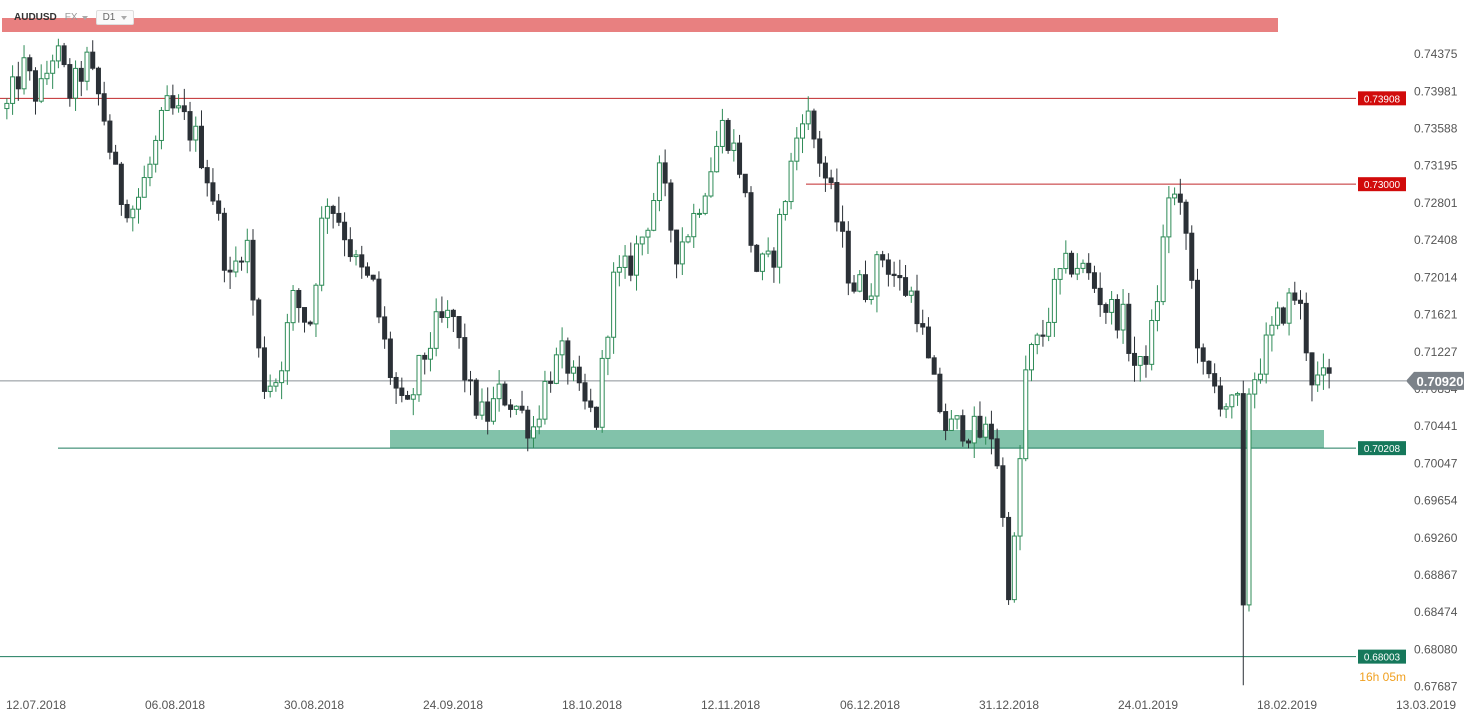 This screenshot has height=722, width=1474. Describe the element at coordinates (1382, 677) in the screenshot. I see `candle-countdown: 16h 05m` at that location.